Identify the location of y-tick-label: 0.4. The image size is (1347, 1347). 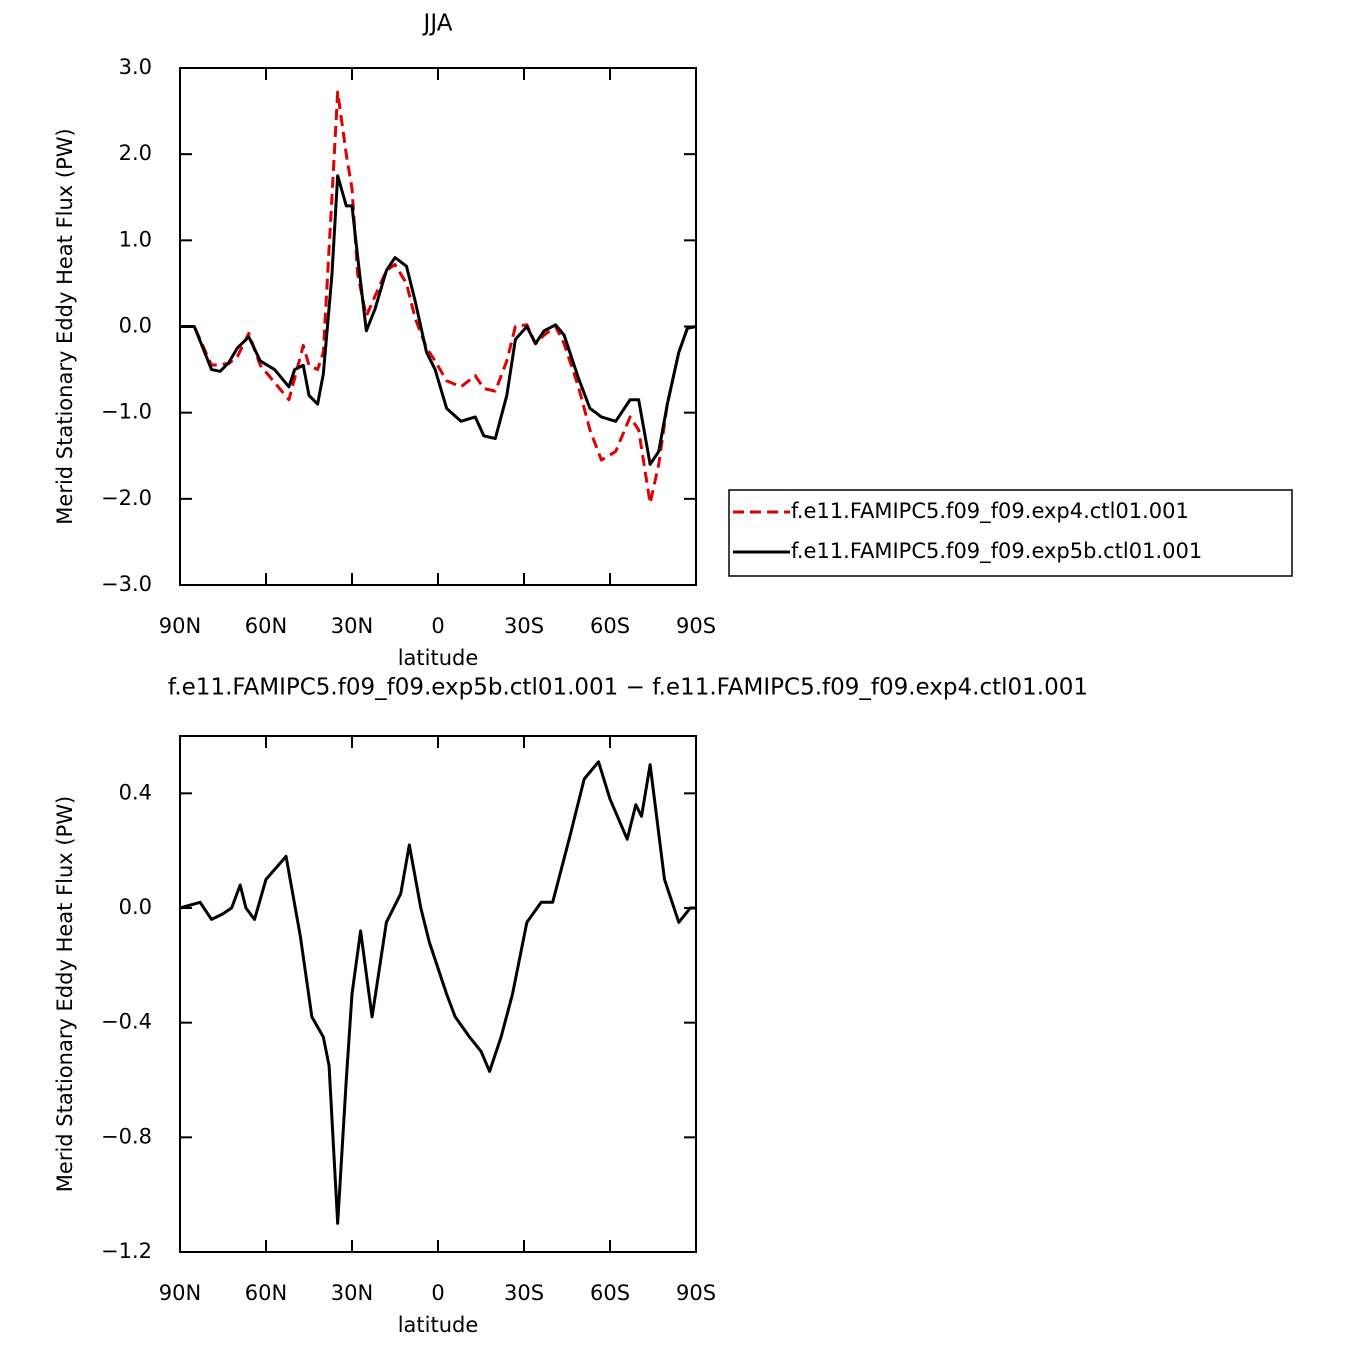
(135, 792).